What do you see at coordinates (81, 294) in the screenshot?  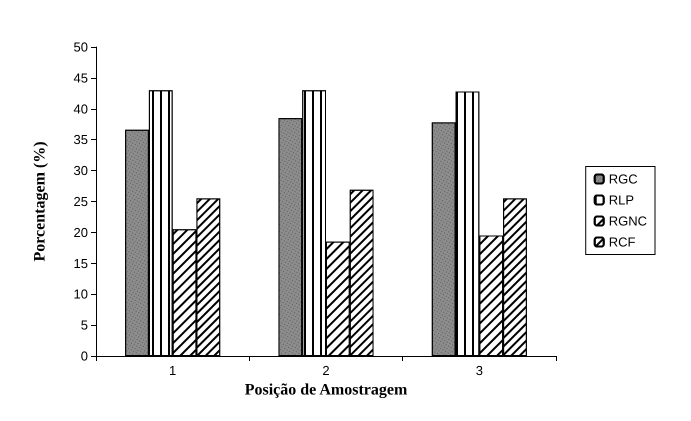 I see `y-tick-label: 10` at bounding box center [81, 294].